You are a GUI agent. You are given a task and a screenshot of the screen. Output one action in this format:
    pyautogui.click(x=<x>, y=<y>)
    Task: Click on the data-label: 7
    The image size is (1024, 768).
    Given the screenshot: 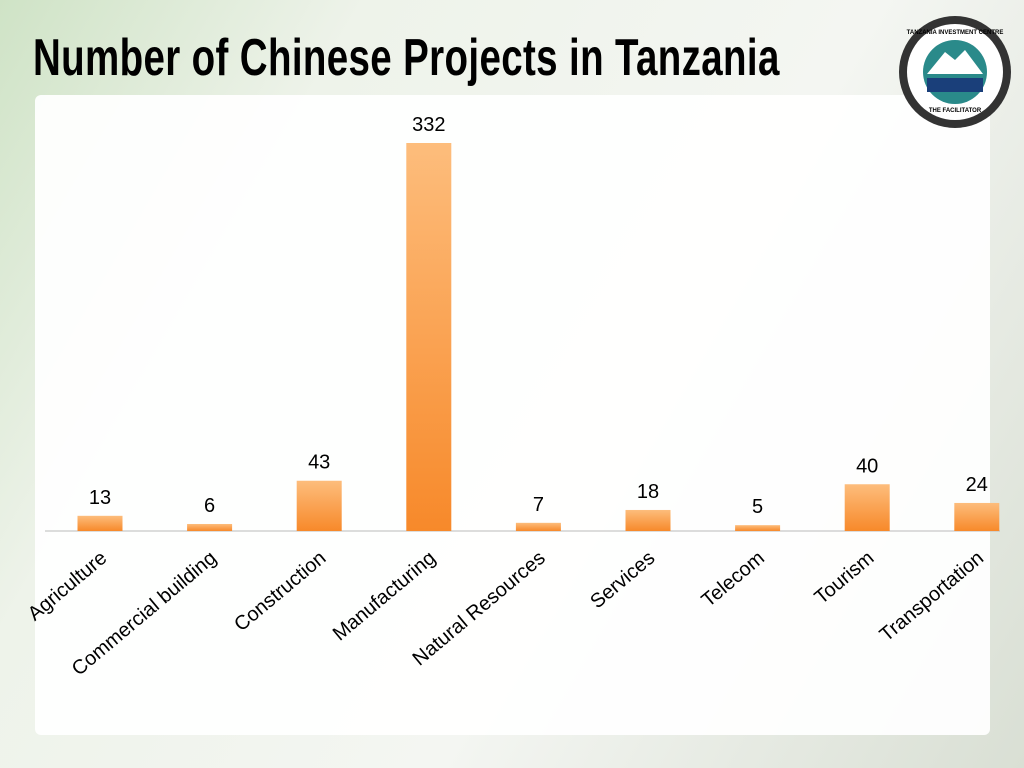 What is the action you would take?
    pyautogui.click(x=538, y=505)
    